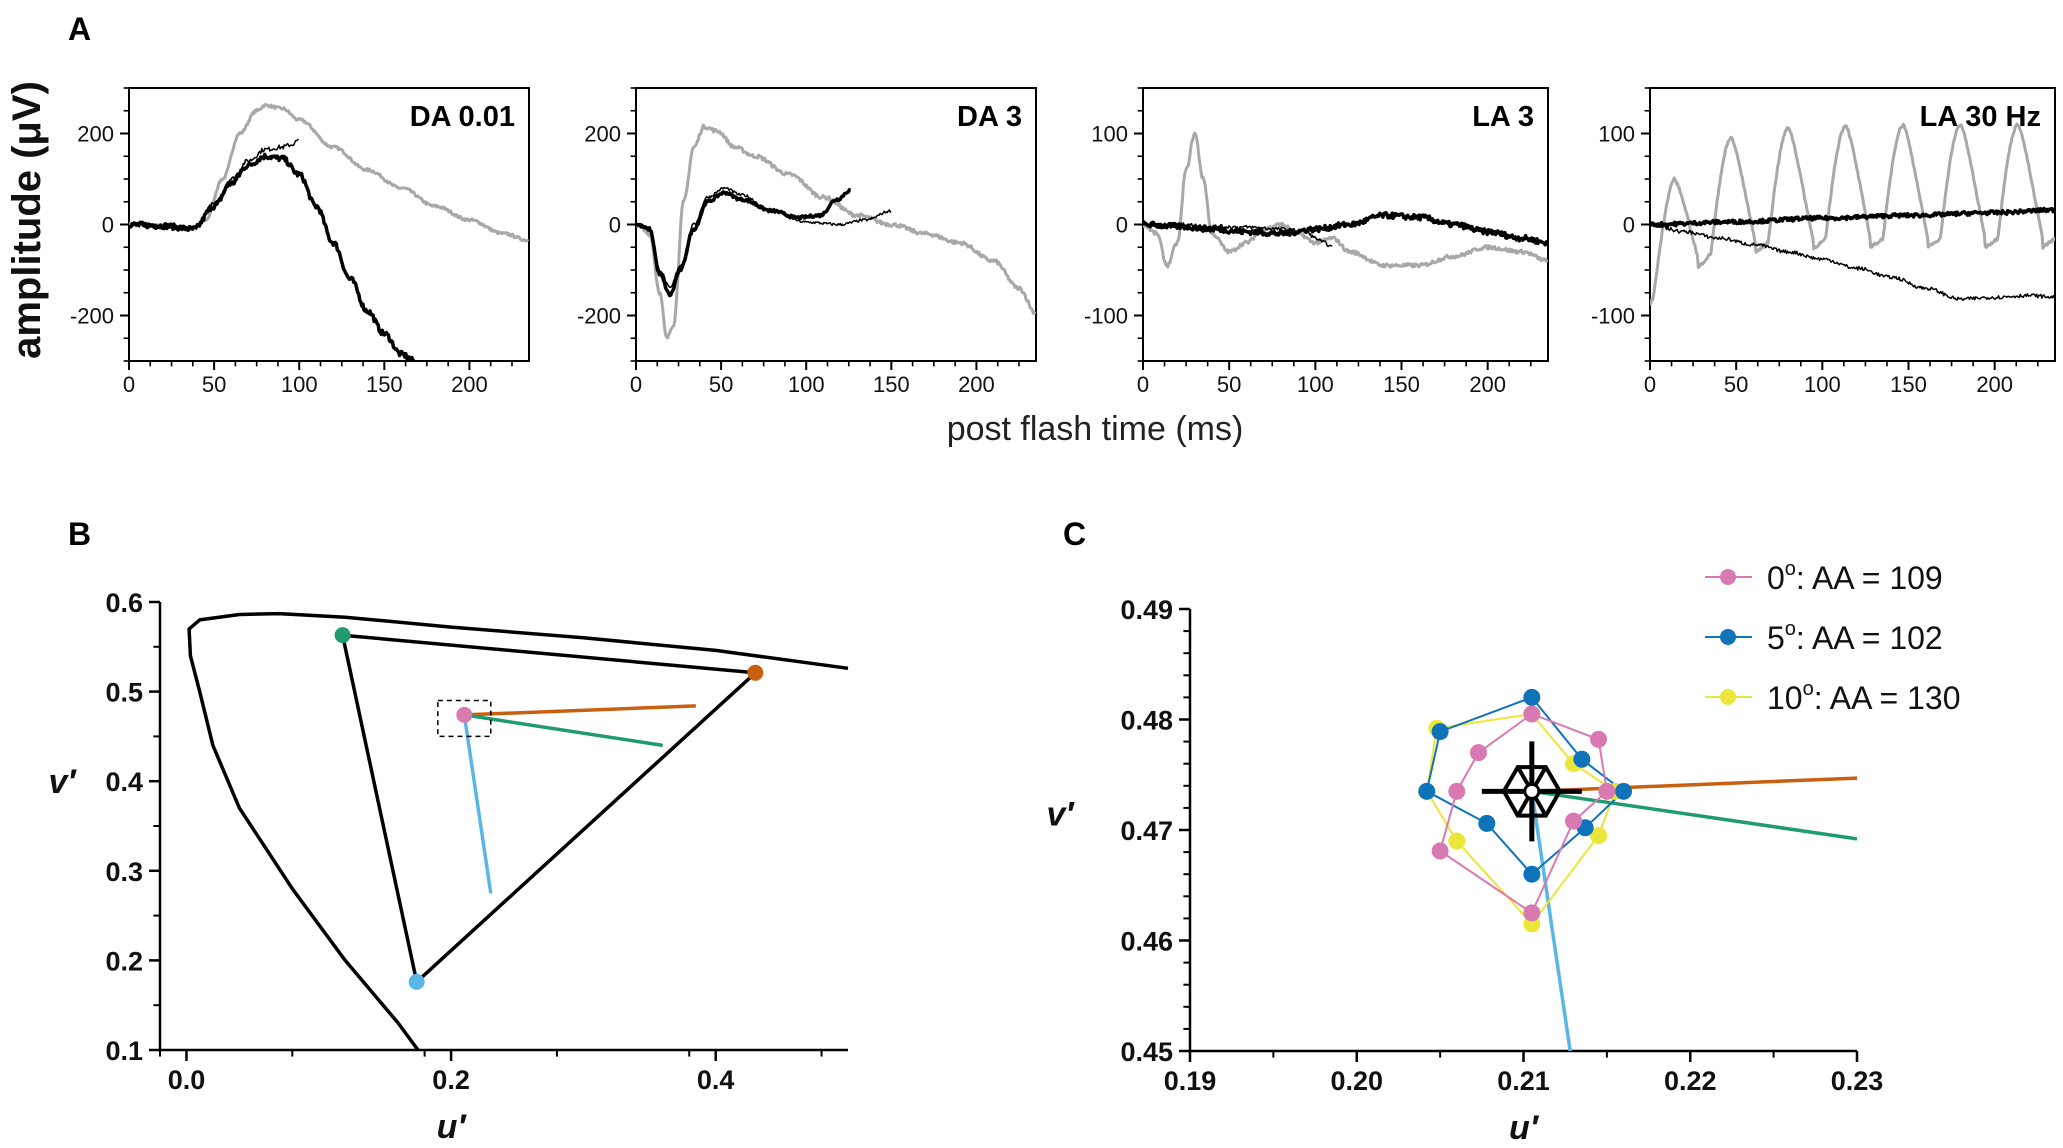 This screenshot has width=2063, height=1148. Describe the element at coordinates (27, 220) in the screenshot. I see `amplitude-axis-title: amplitude (μV)` at that location.